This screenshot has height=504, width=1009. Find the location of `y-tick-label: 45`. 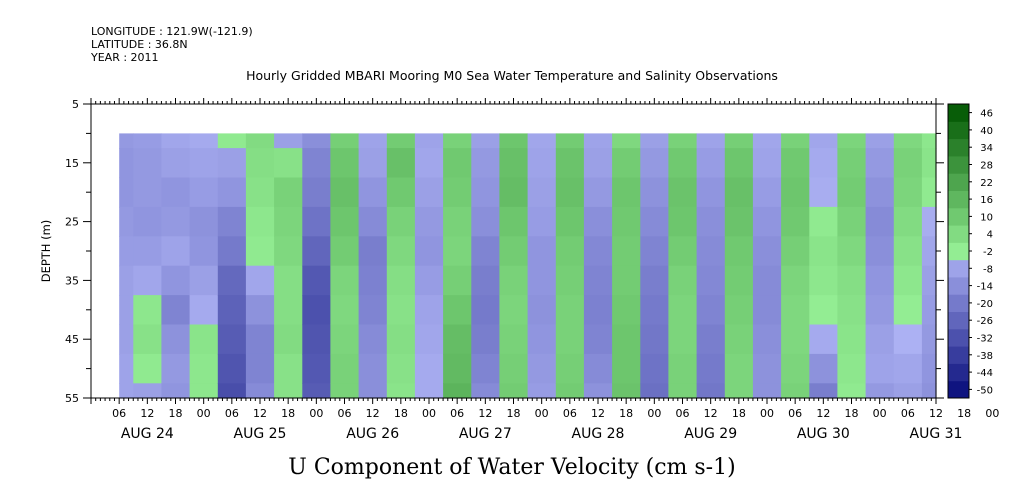

y-tick-label: 45 is located at coordinates (72, 339).